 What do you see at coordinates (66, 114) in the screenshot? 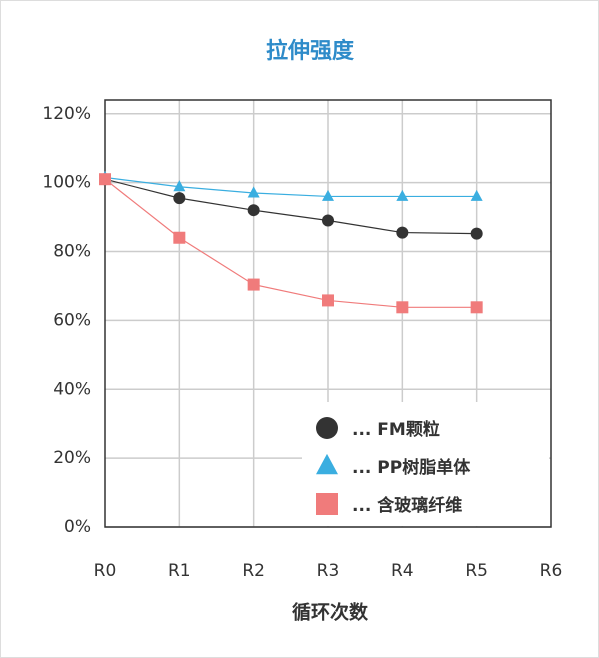
I see `y-tick-label: 120%` at bounding box center [66, 114].